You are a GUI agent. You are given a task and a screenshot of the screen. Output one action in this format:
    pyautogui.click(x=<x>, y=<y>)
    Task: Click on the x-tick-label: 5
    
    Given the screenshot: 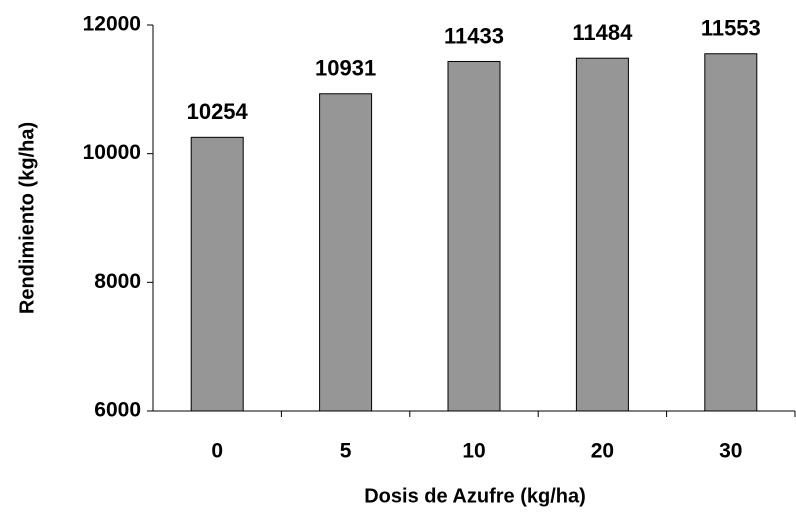 What is the action you would take?
    pyautogui.click(x=346, y=451)
    